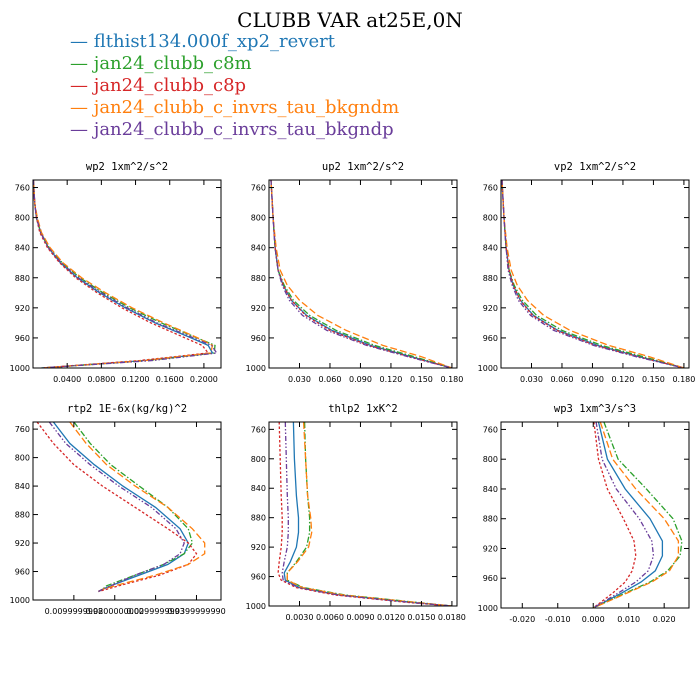  What do you see at coordinates (136, 379) in the screenshot?
I see `x-tick-label: 0.1200` at bounding box center [136, 379].